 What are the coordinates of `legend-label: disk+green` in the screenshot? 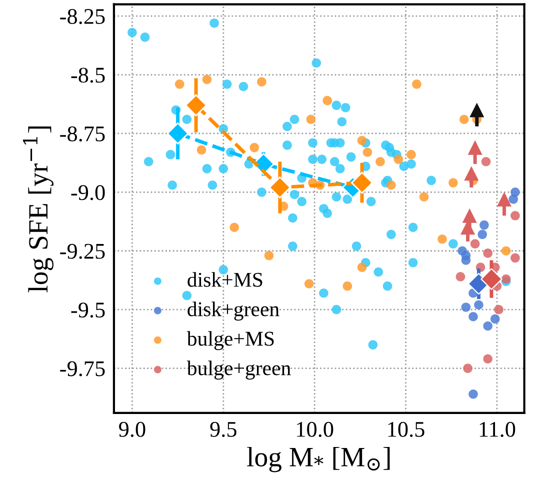 It's located at (234, 311).